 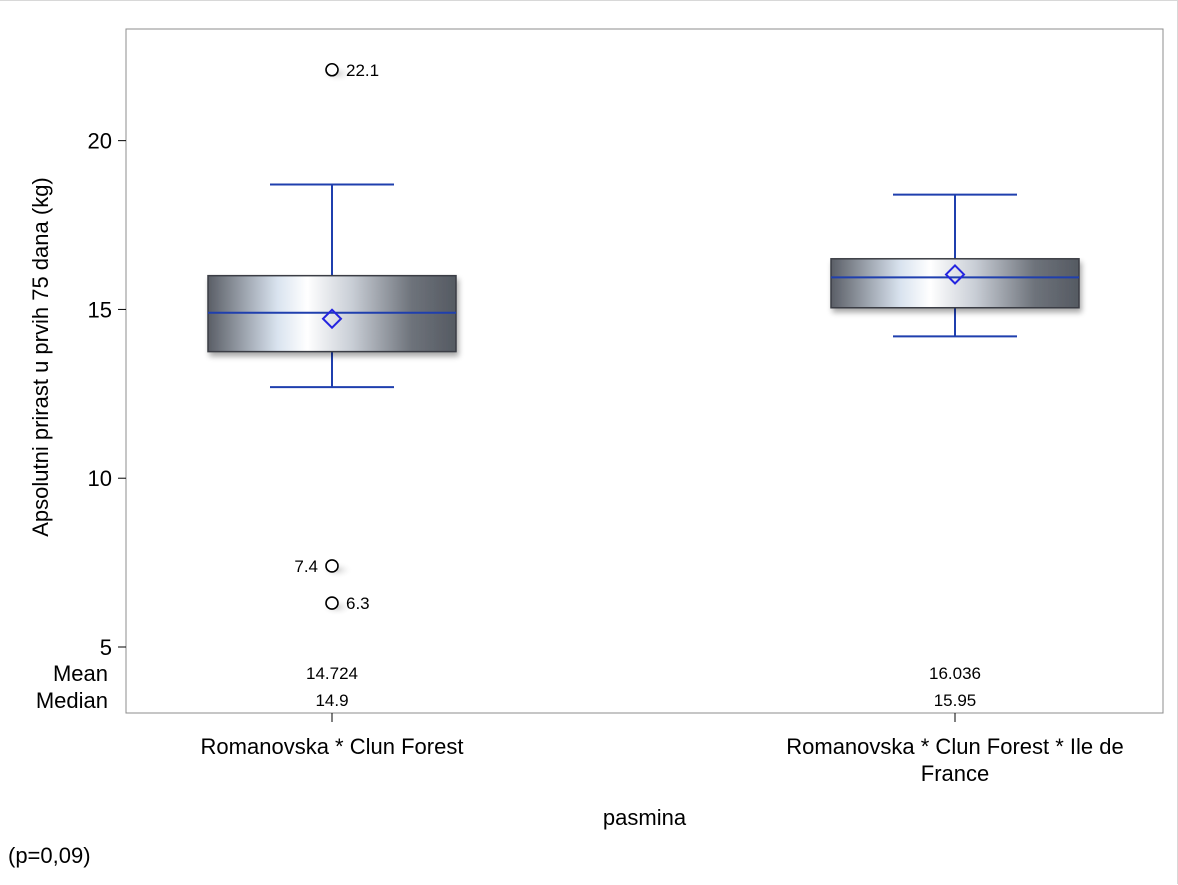 What do you see at coordinates (49, 855) in the screenshot?
I see `footnote-p-value: (p=0,09)` at bounding box center [49, 855].